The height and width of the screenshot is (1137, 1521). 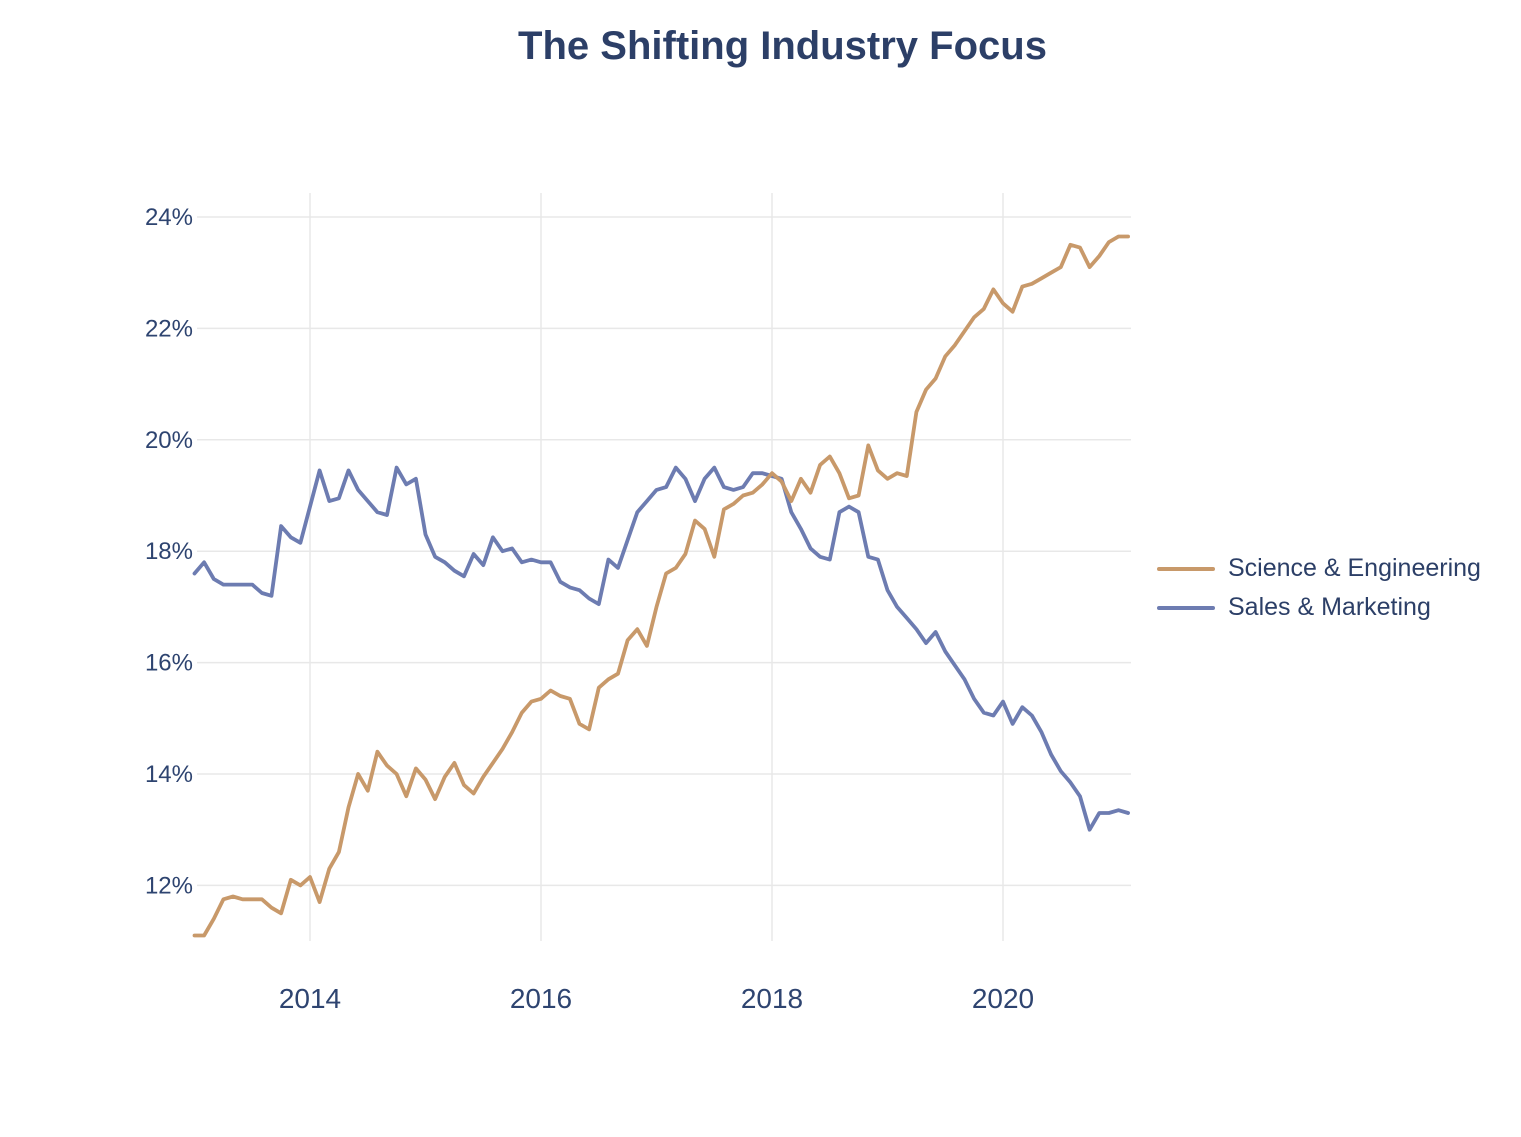 I want to click on x-tick-label-2020: 2020, so click(x=1003, y=998).